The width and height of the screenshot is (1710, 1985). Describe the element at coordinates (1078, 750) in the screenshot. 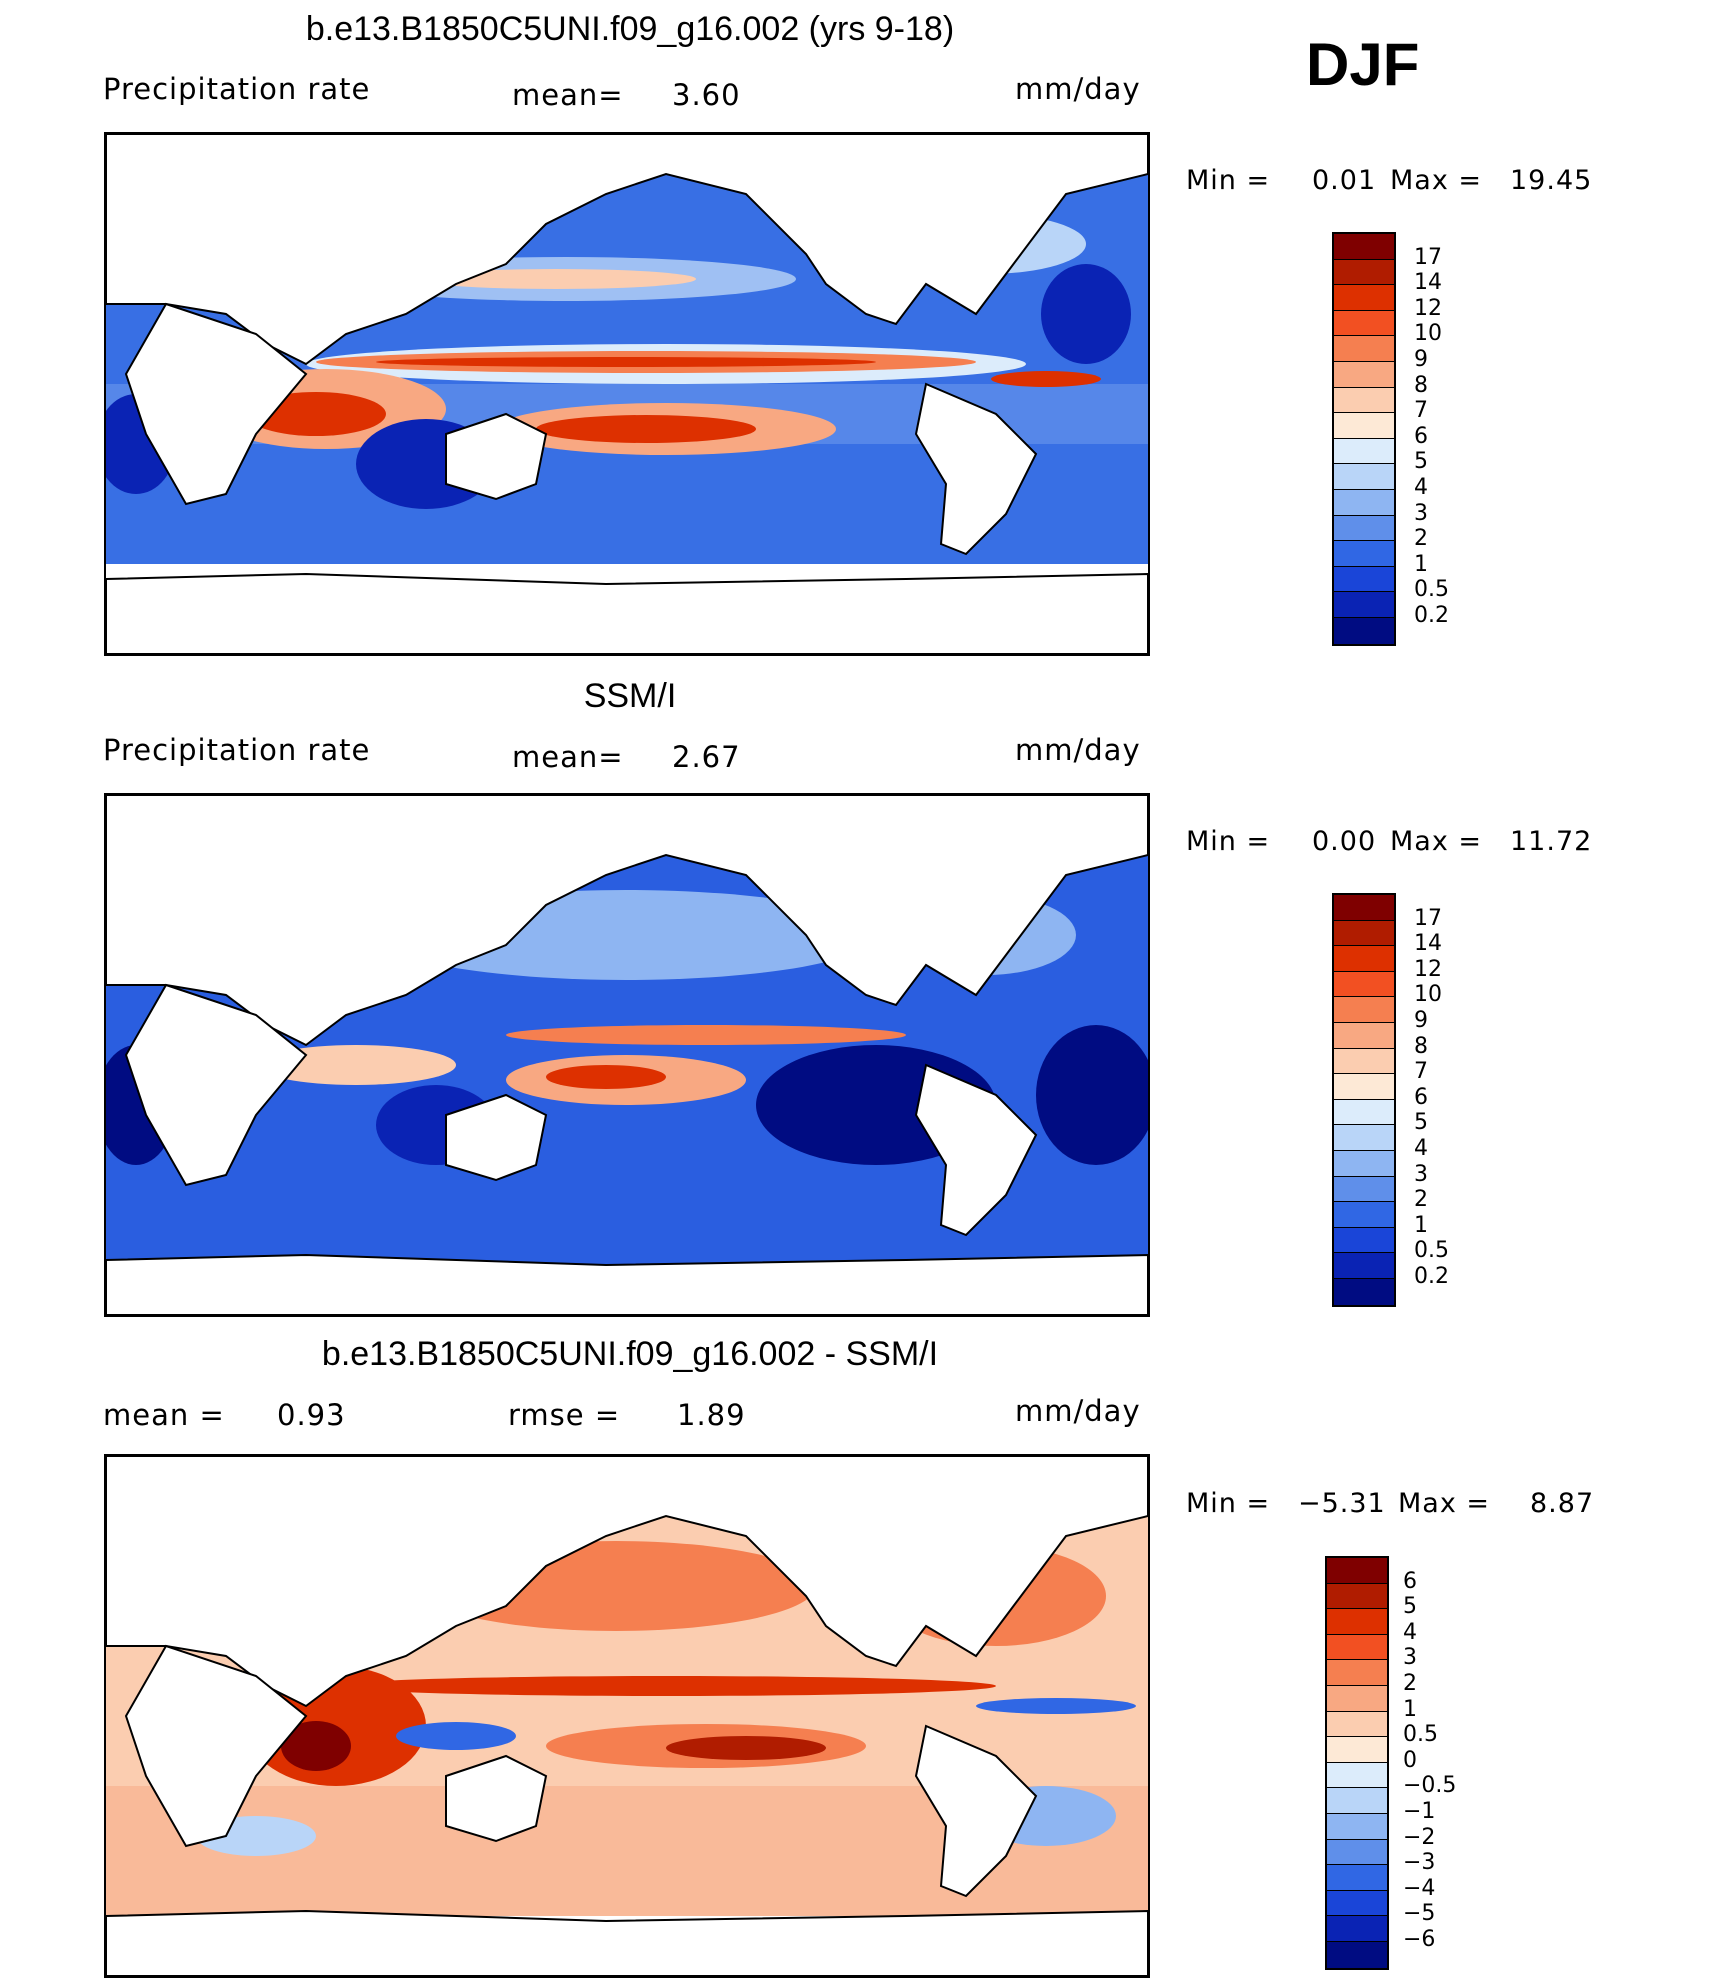

I see `panel-2-units: mm/day` at that location.